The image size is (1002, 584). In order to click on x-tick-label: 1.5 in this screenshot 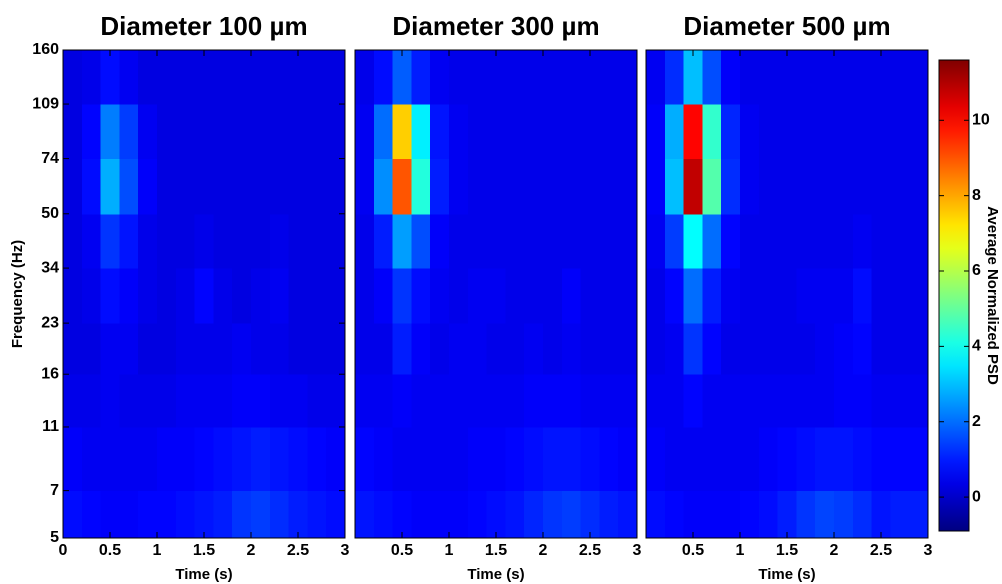, I will do `click(496, 550)`.